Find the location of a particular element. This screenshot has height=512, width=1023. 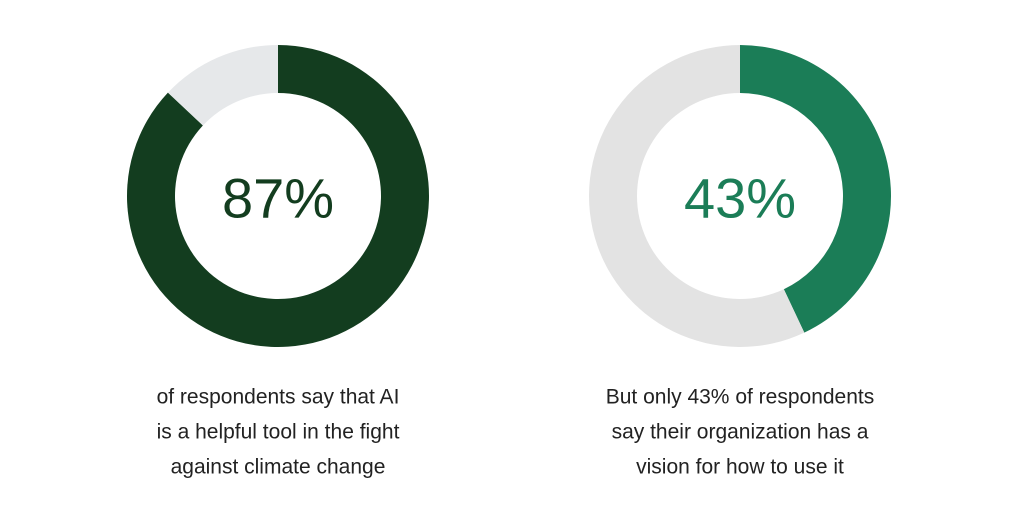

caption-line: But only 43% of respondents is located at coordinates (740, 397).